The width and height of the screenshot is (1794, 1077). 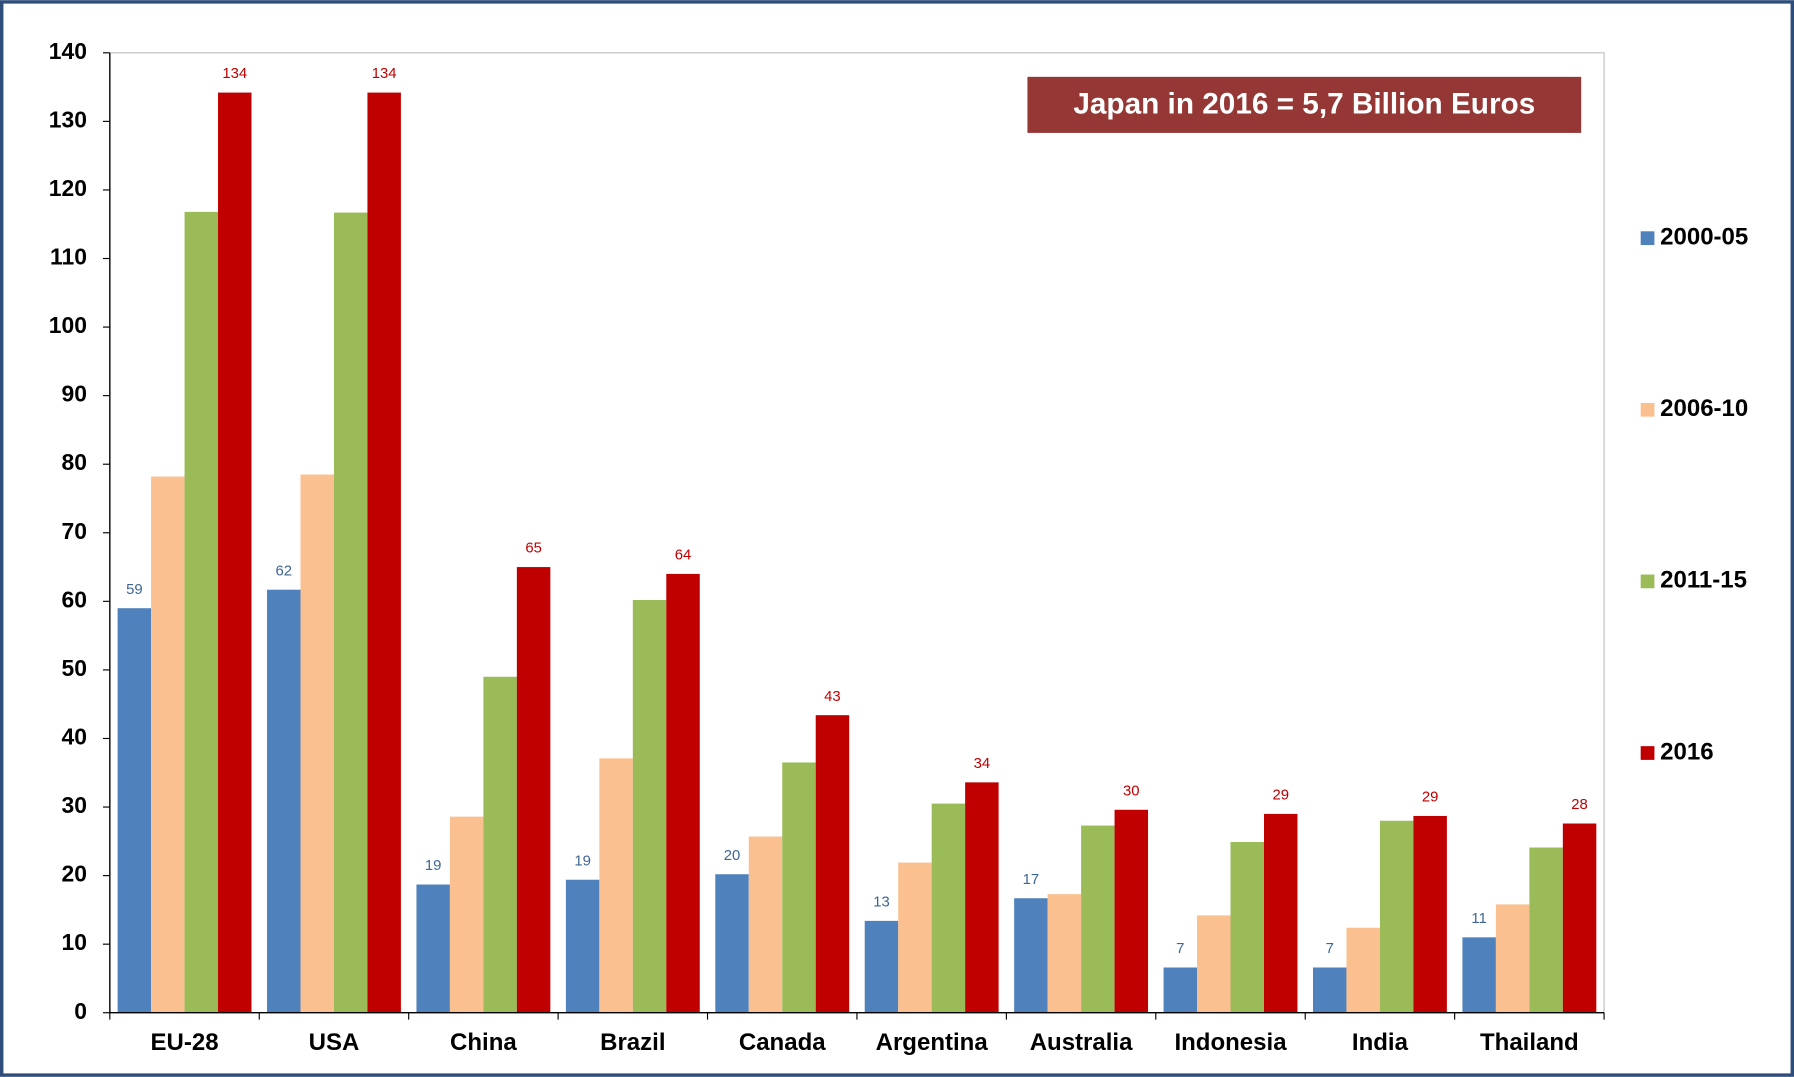 I want to click on x-tick-label: Australia, so click(x=1081, y=1042).